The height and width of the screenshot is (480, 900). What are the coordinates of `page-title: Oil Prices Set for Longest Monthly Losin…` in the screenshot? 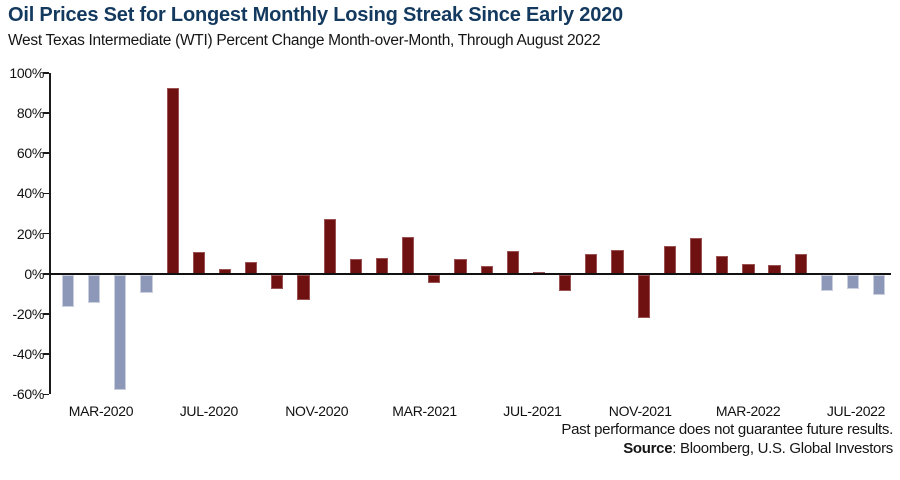 It's located at (315, 15).